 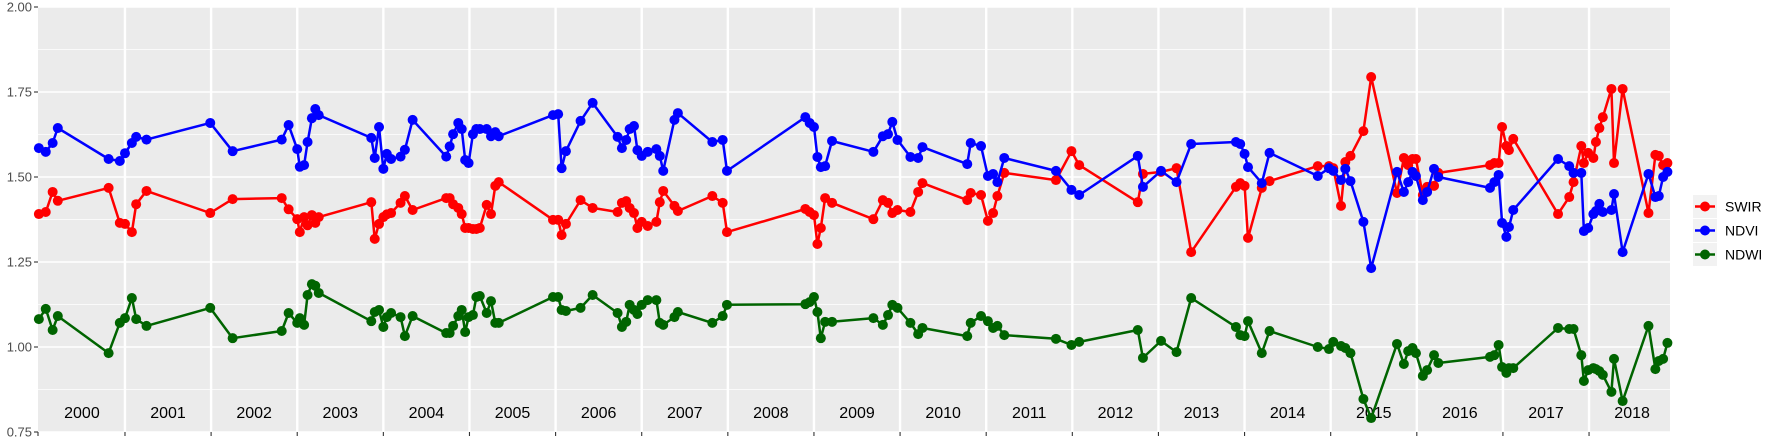 I want to click on legend-dot-ndvi, so click(x=1705, y=230).